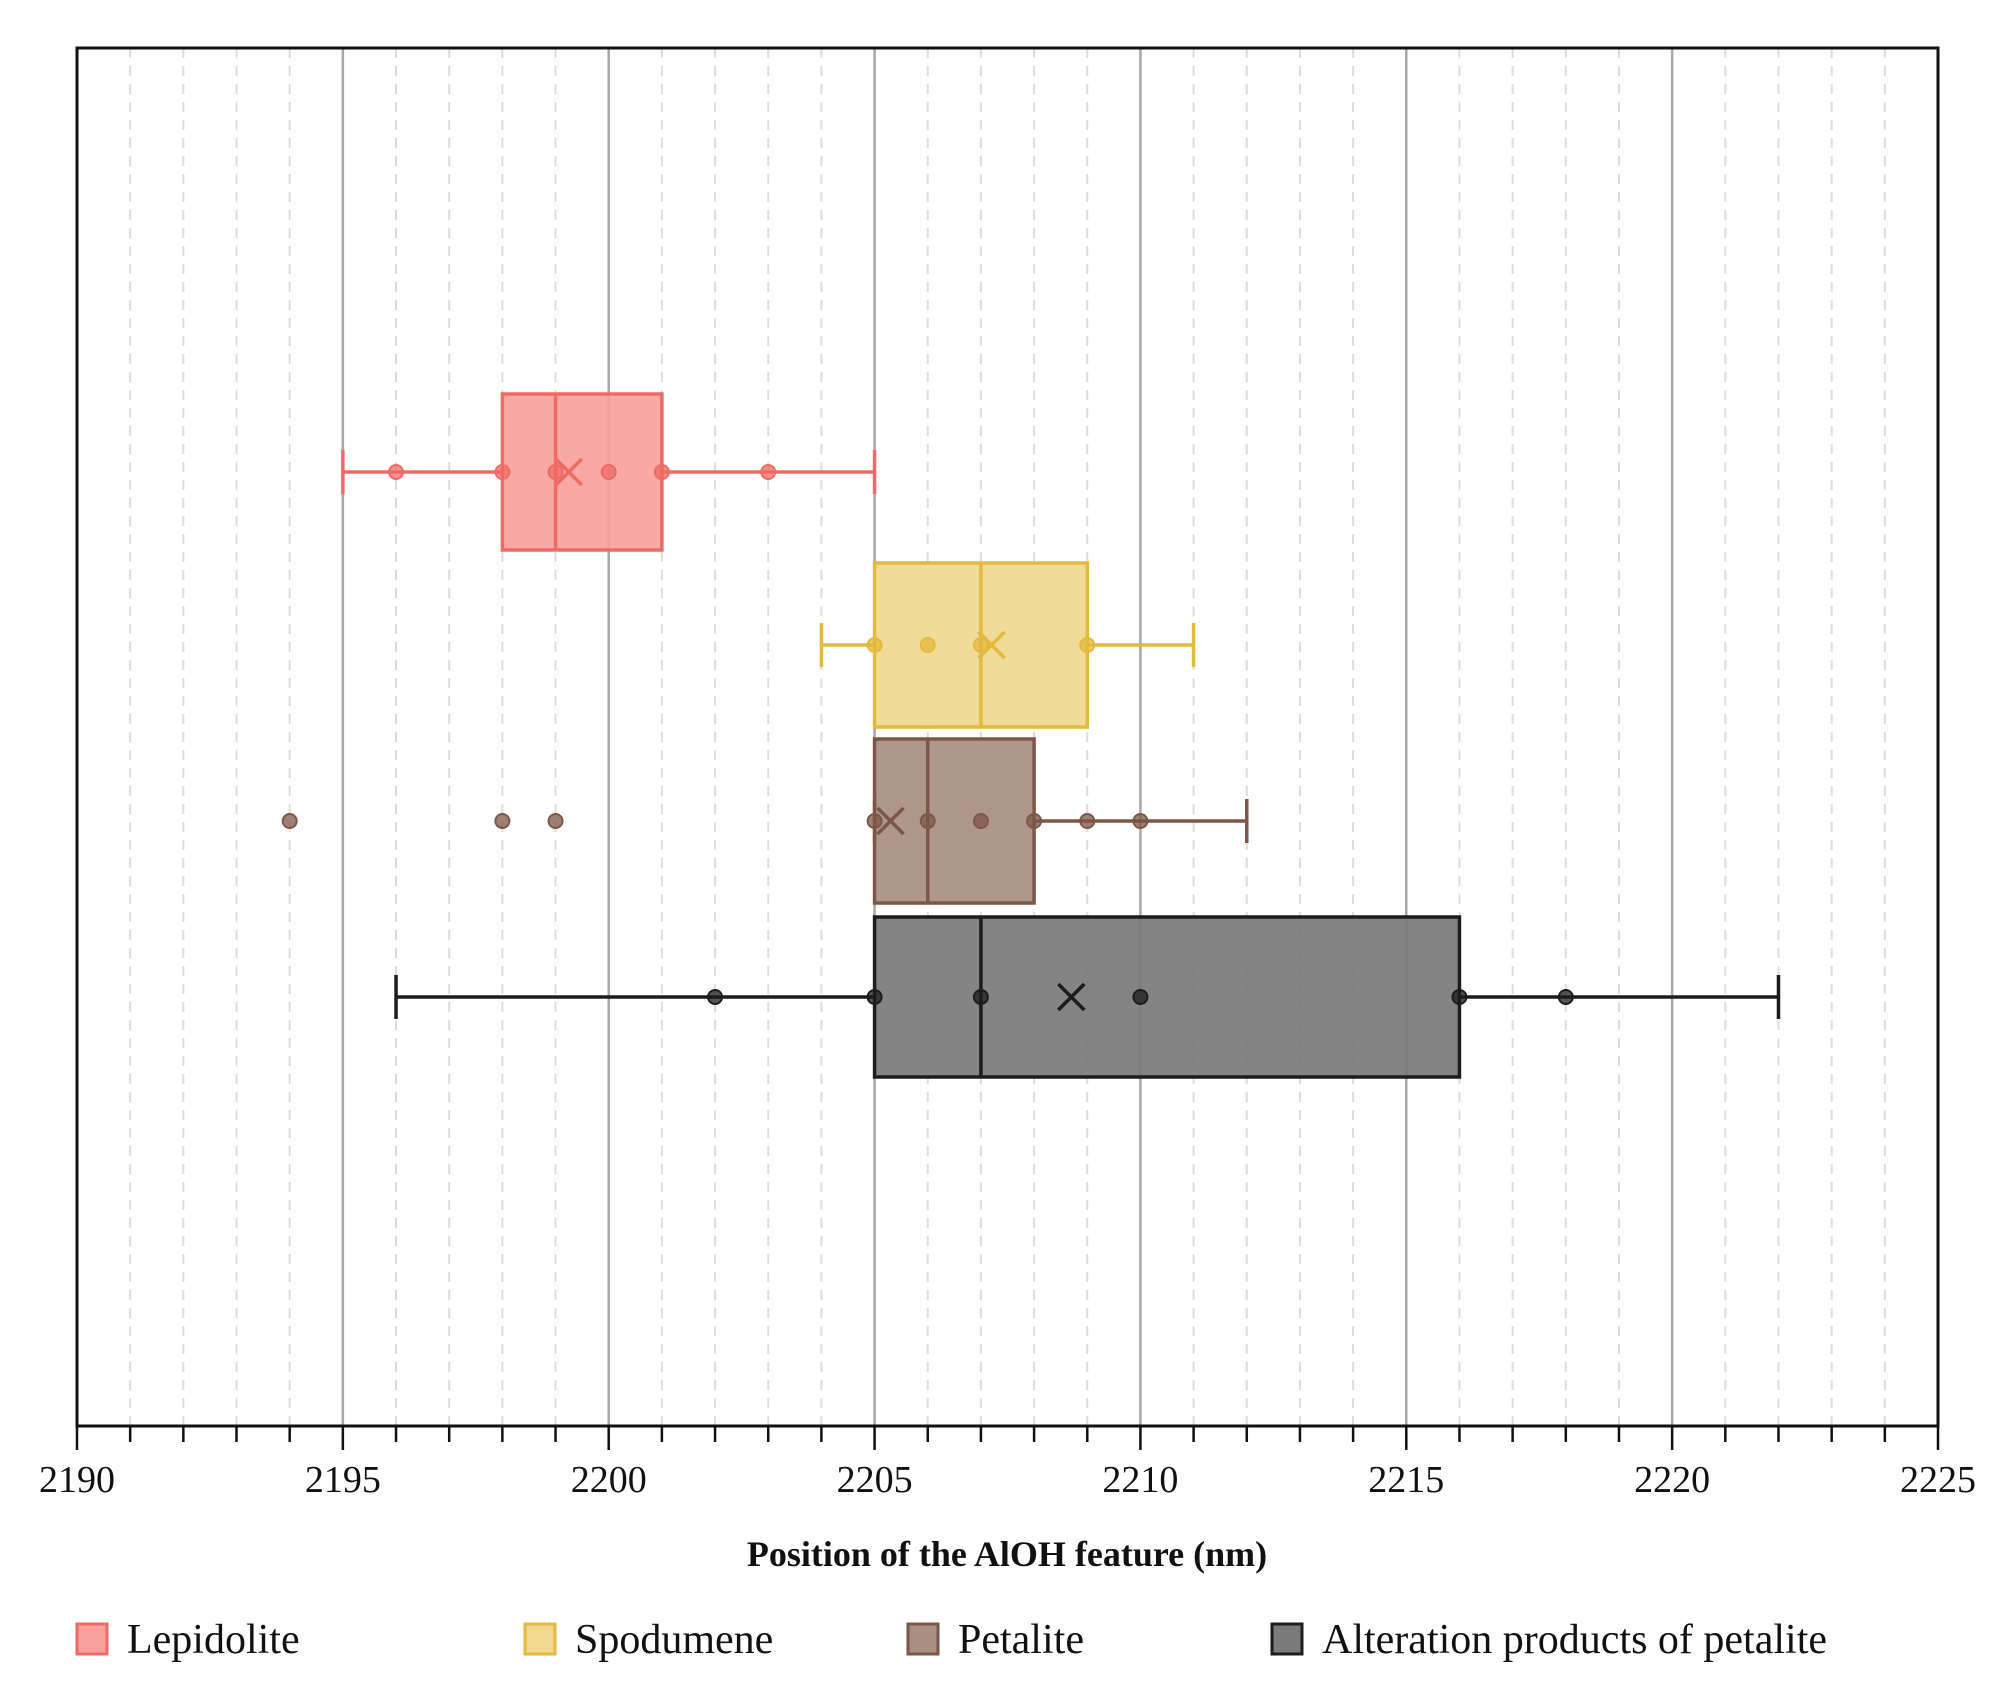 The image size is (1989, 1700). I want to click on x-tick-label: 2195, so click(343, 1480).